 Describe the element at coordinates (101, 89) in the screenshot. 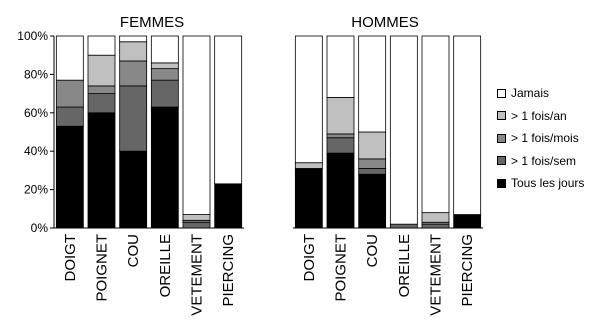

I see `bar-segment-femmes-poignet-1-fois-mois` at that location.